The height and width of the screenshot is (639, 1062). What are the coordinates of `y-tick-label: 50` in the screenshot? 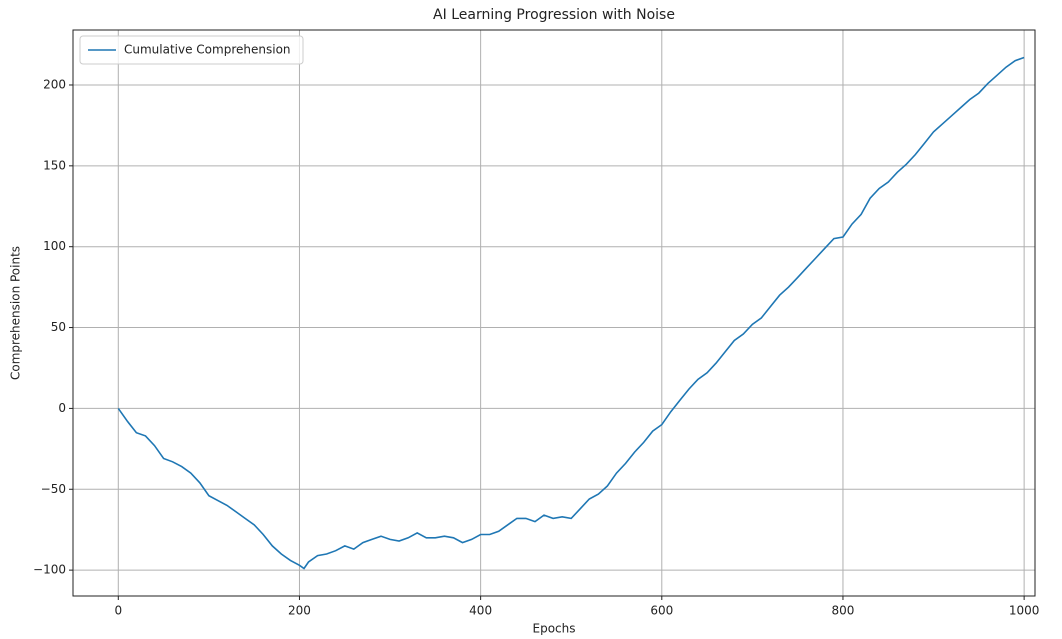 It's located at (58, 327).